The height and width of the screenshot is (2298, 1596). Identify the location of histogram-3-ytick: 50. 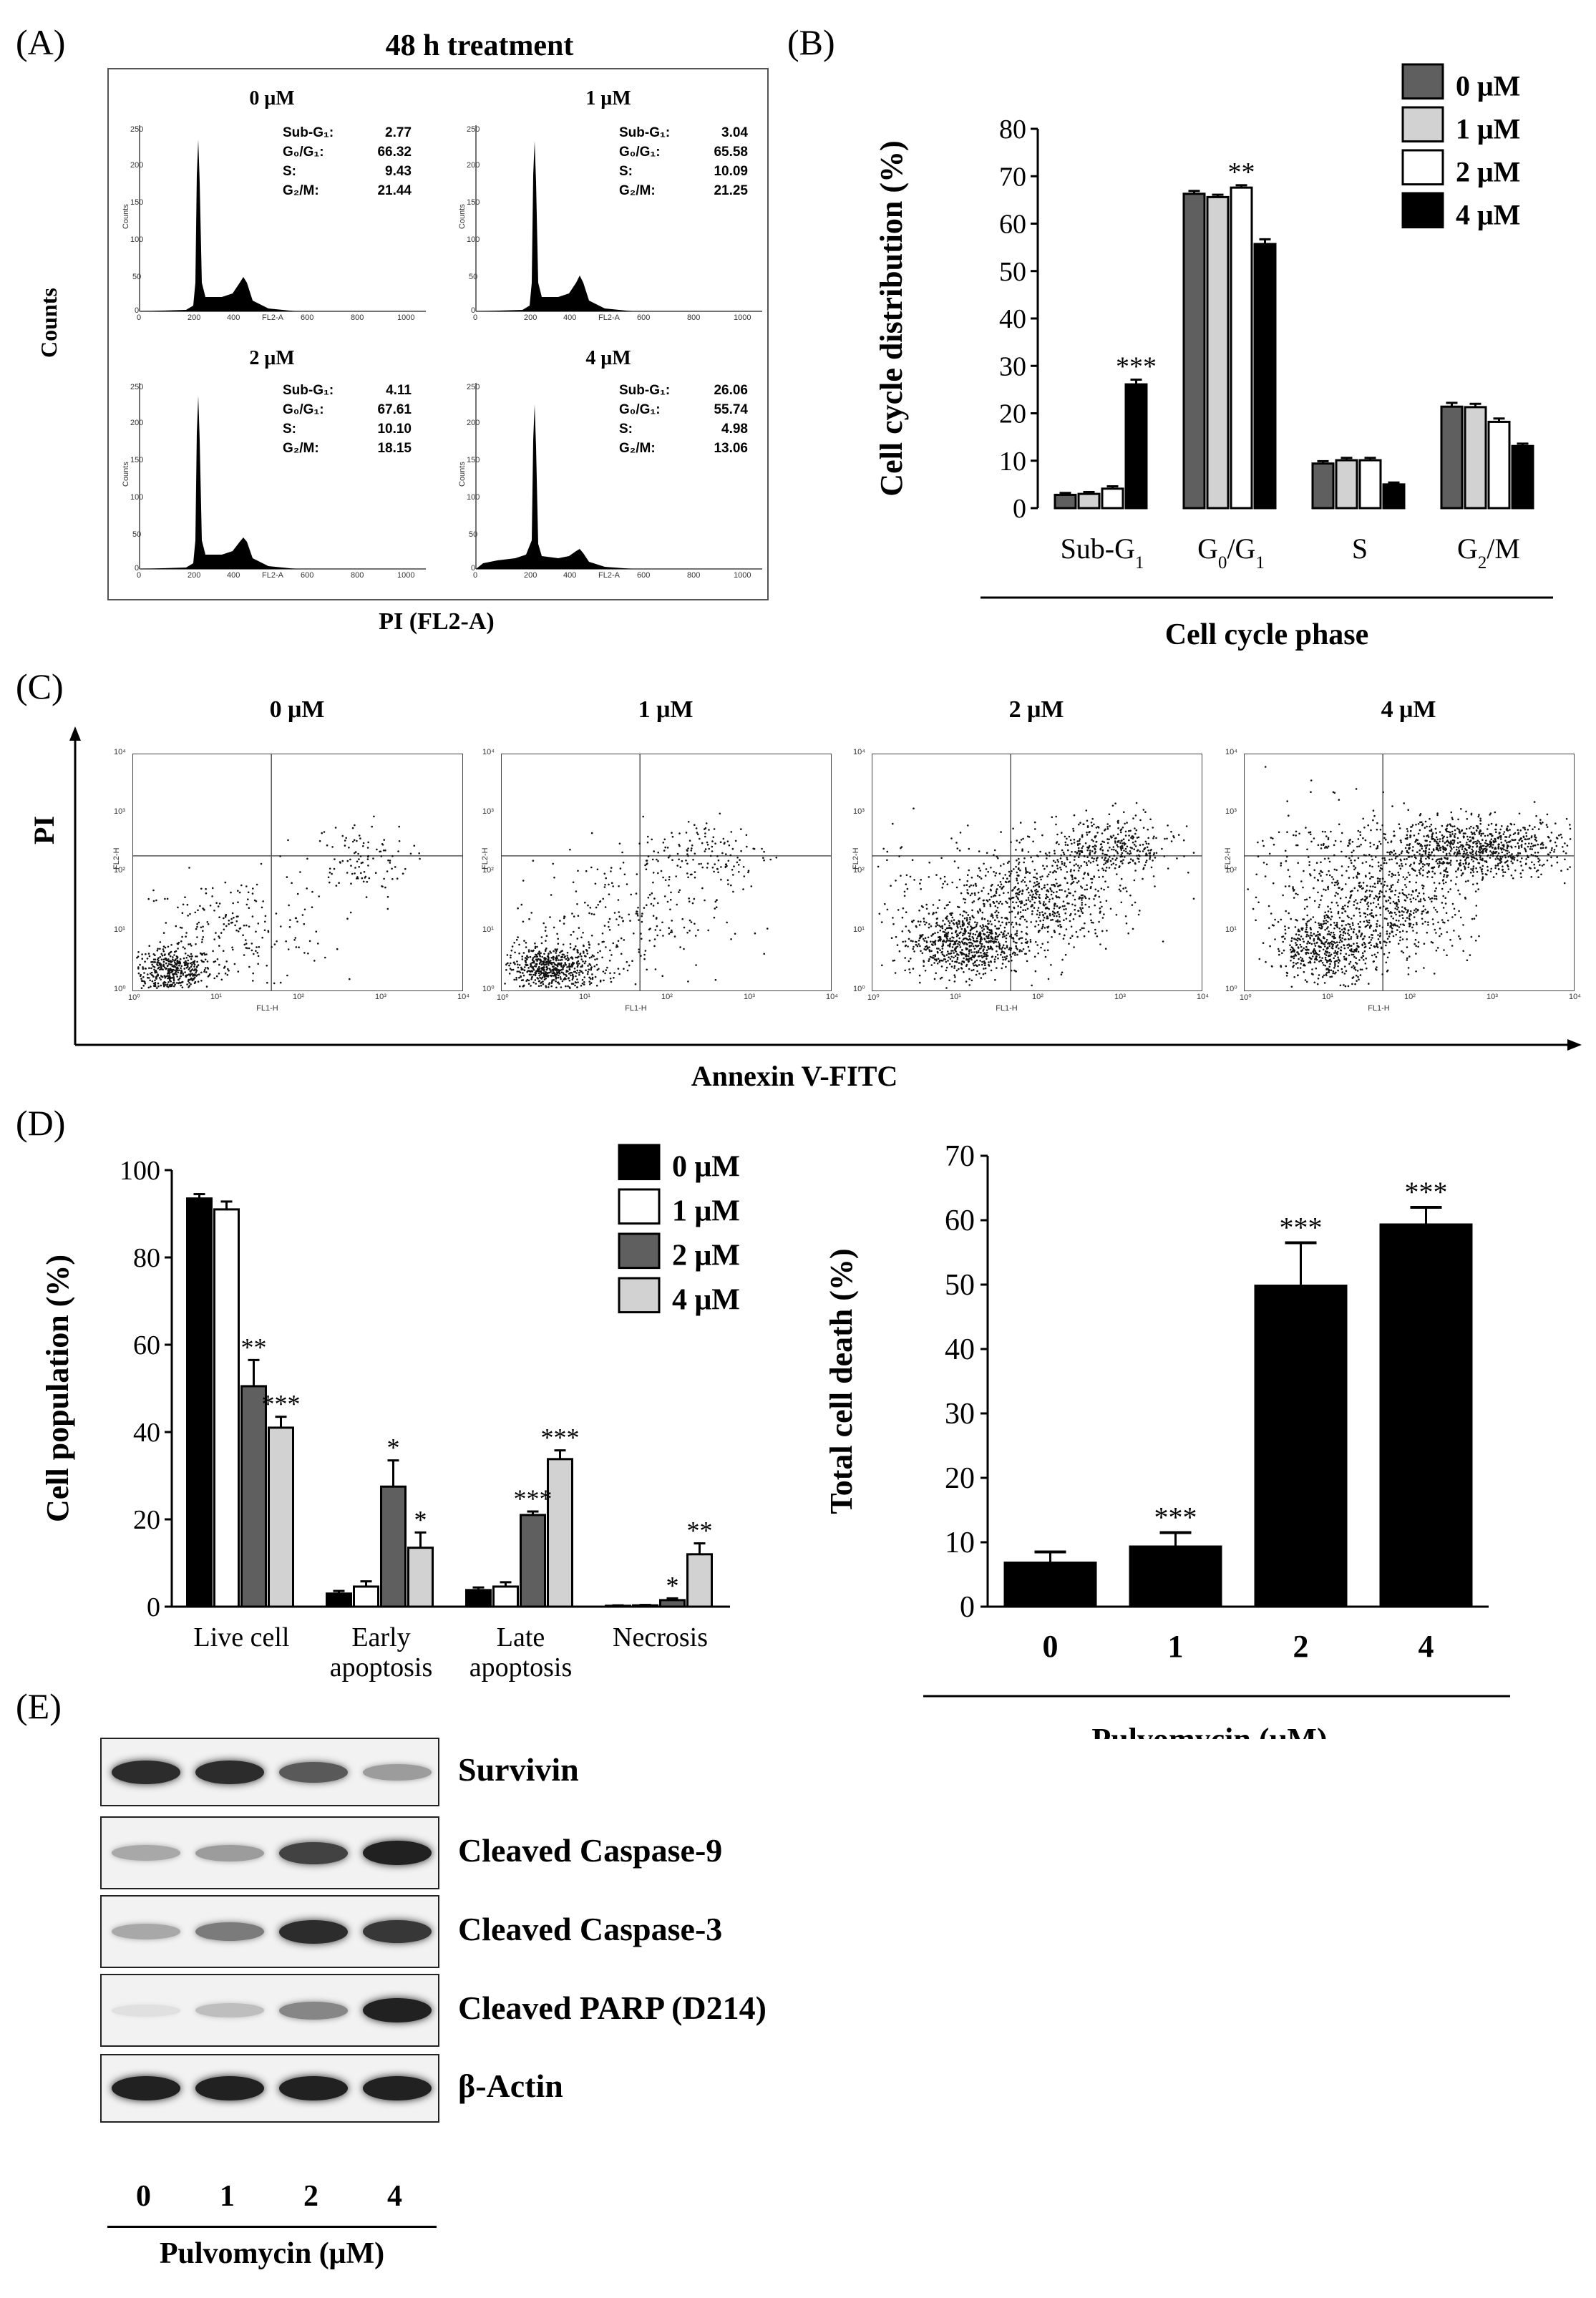
(473, 534).